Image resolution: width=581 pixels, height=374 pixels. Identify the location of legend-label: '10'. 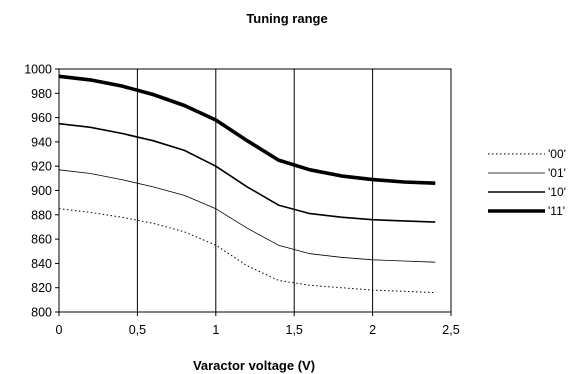
(557, 192).